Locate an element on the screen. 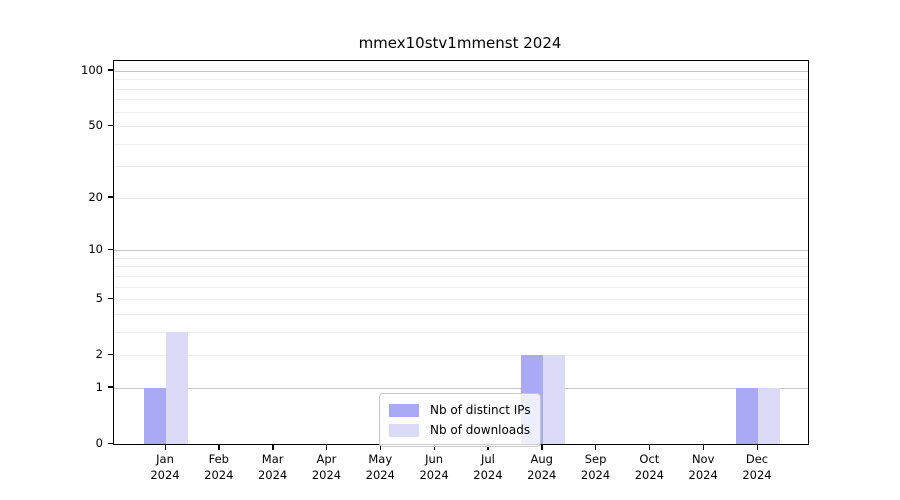 Image resolution: width=900 pixels, height=500 pixels. x-tick-month: Nov is located at coordinates (703, 459).